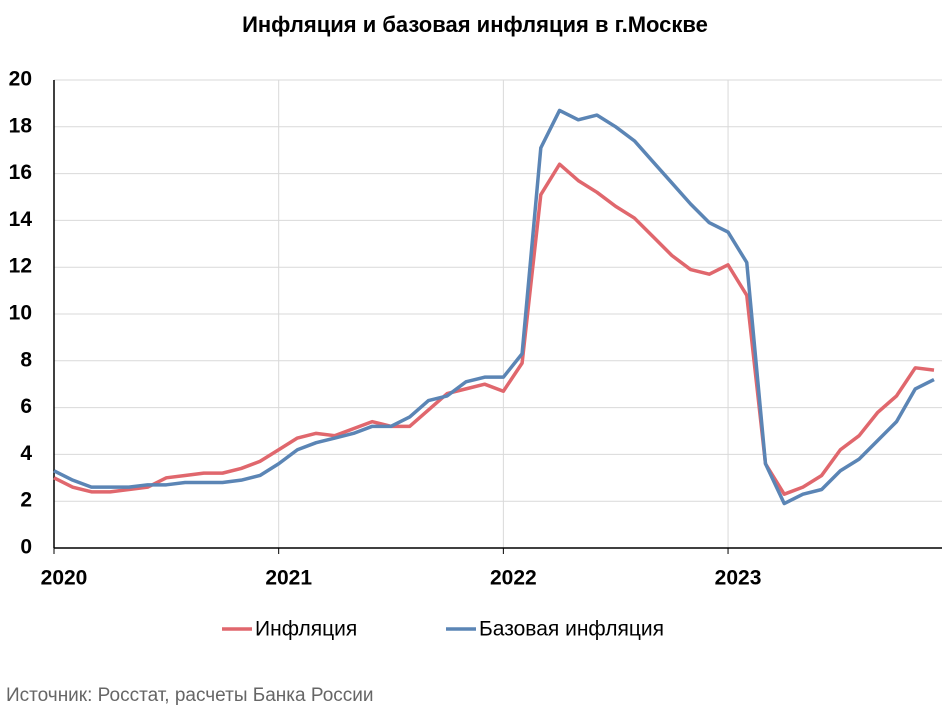 This screenshot has height=712, width=950. What do you see at coordinates (26, 406) in the screenshot?
I see `y-tick-label: 6` at bounding box center [26, 406].